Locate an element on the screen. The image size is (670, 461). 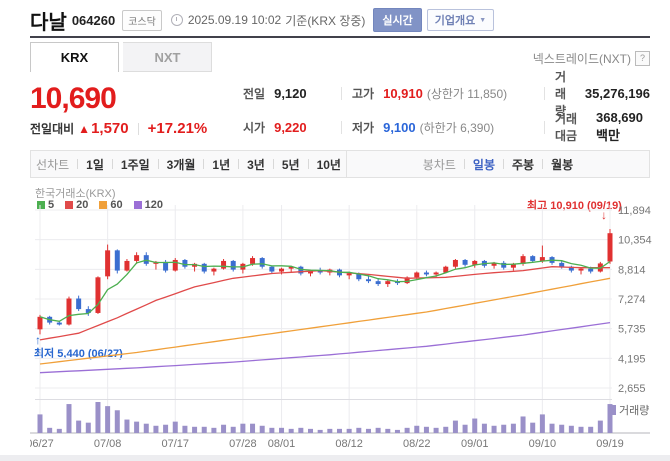
svg-text: 10,354 is located at coordinates (635, 241).